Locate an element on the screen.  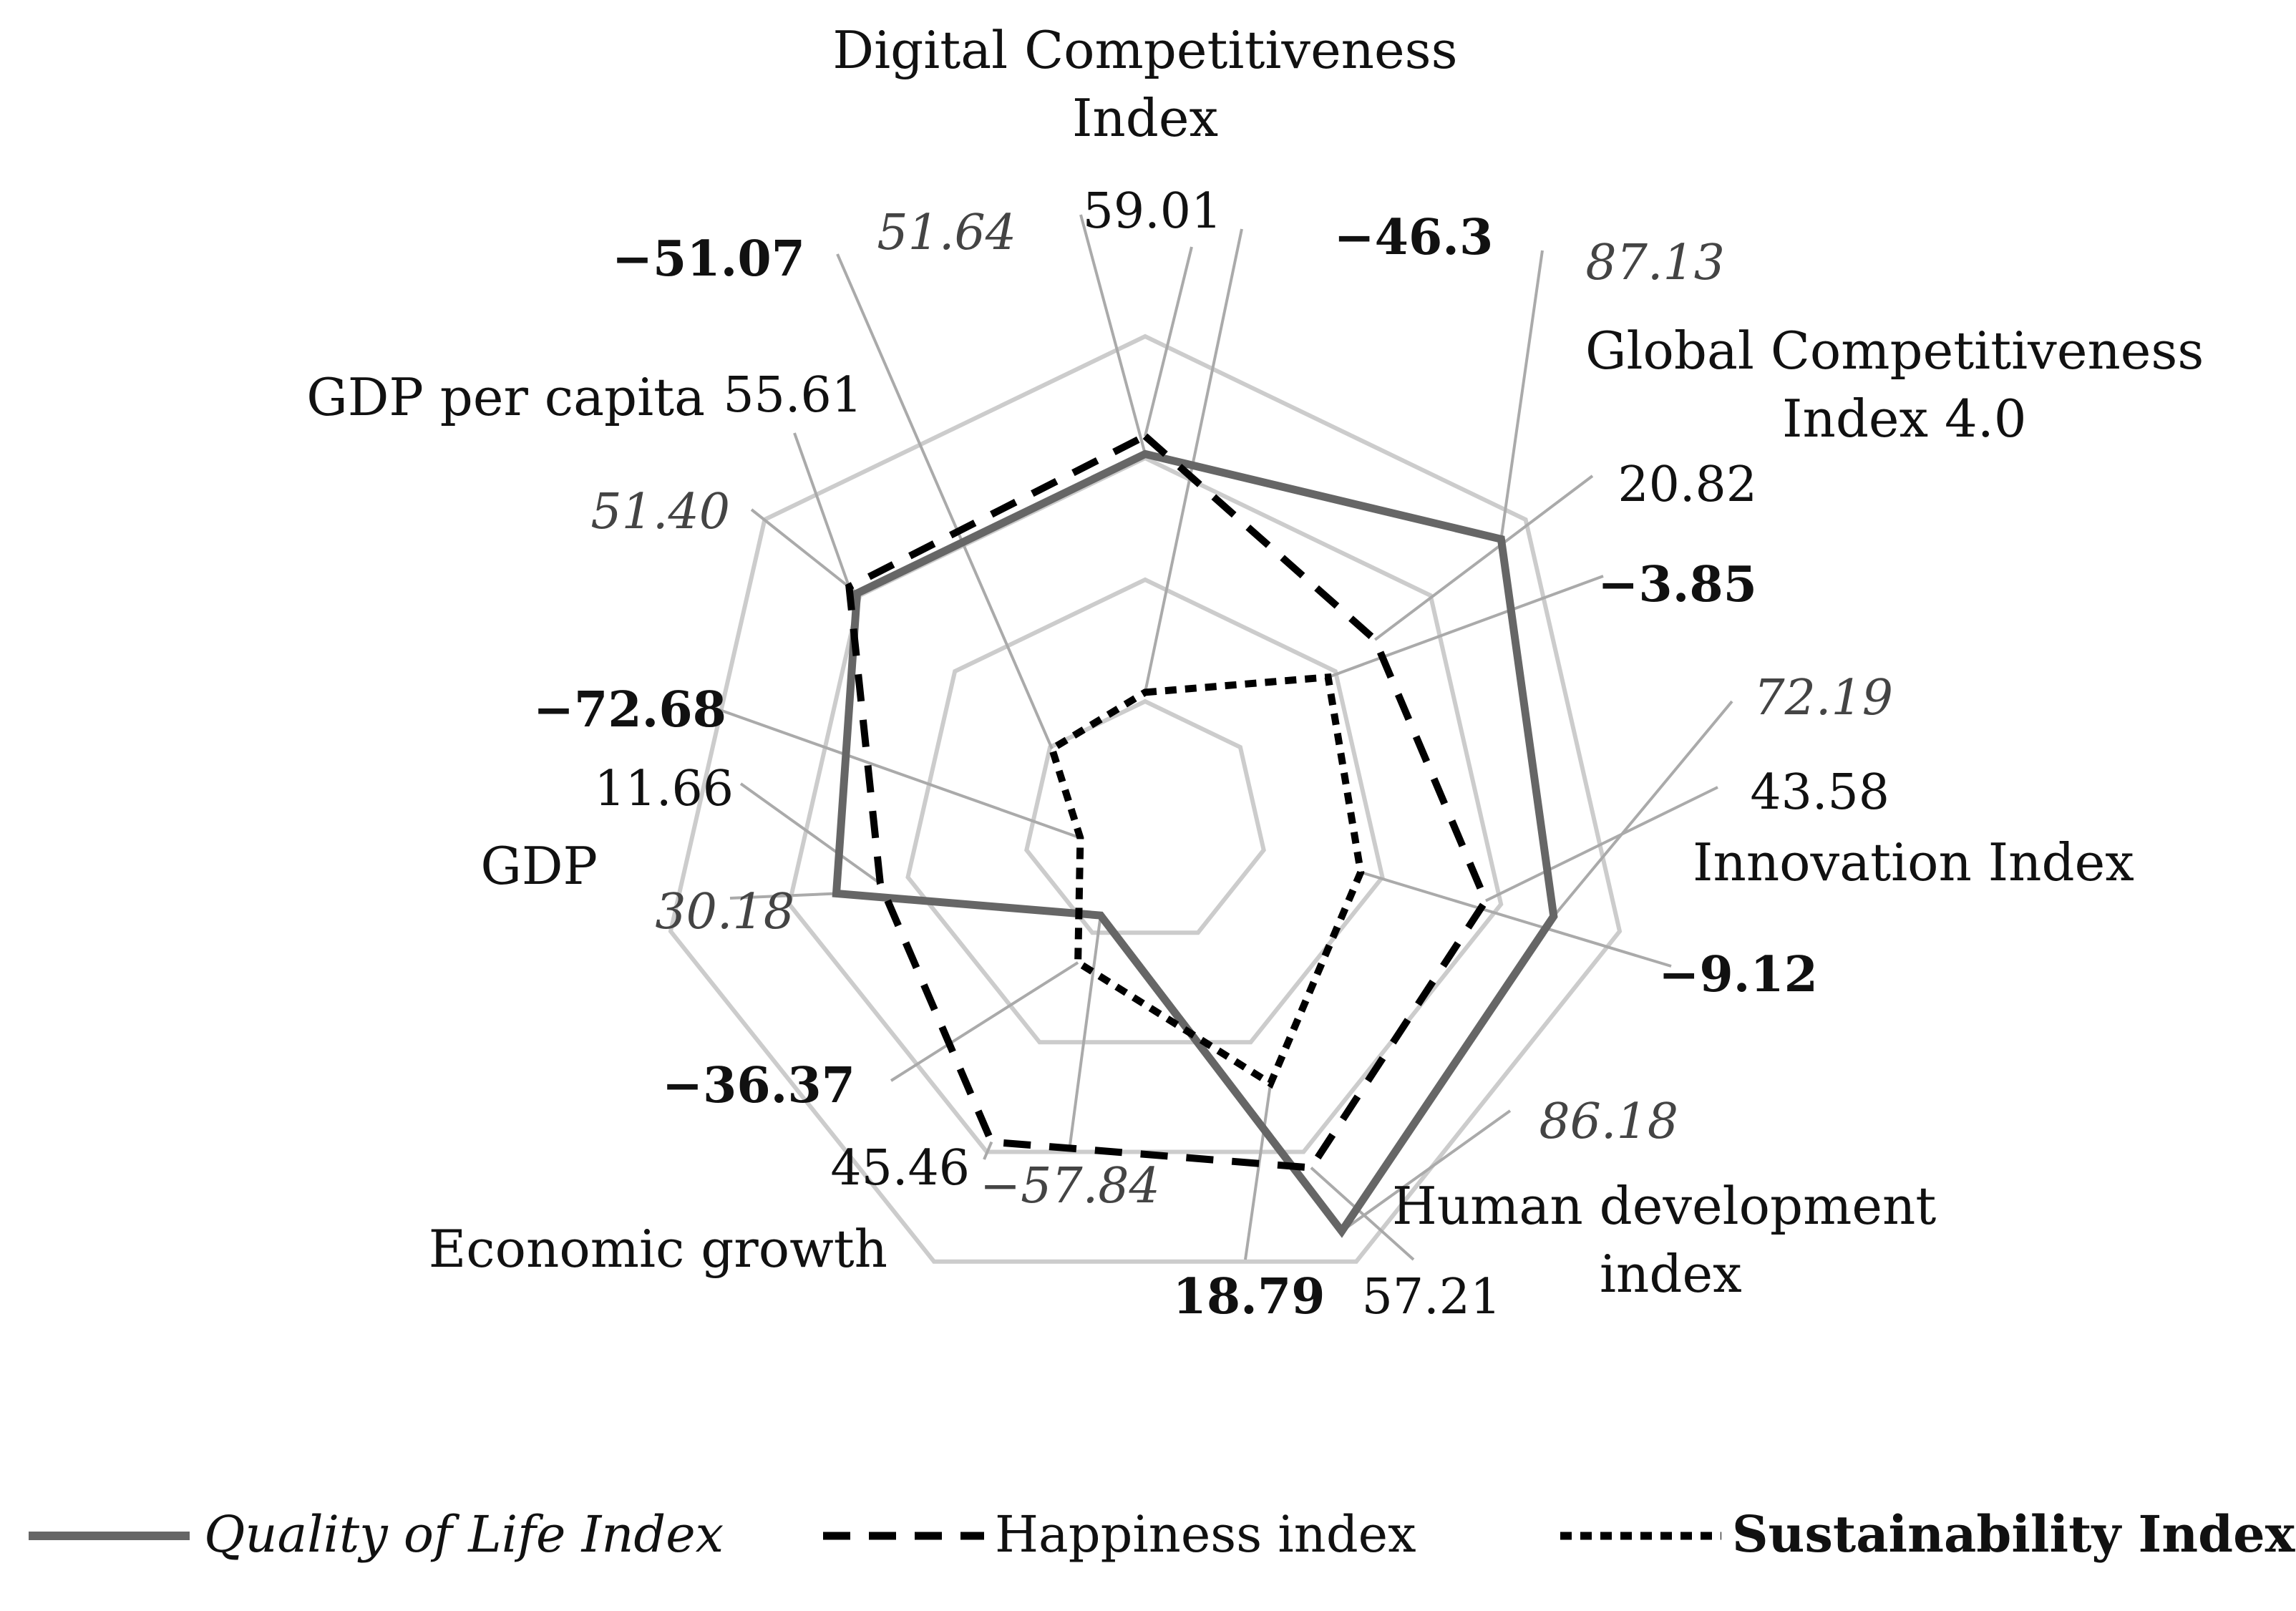
axis-label-global-competitiveness-index-4-0: Global Competitiveness Index 4.0 is located at coordinates (1895, 385).